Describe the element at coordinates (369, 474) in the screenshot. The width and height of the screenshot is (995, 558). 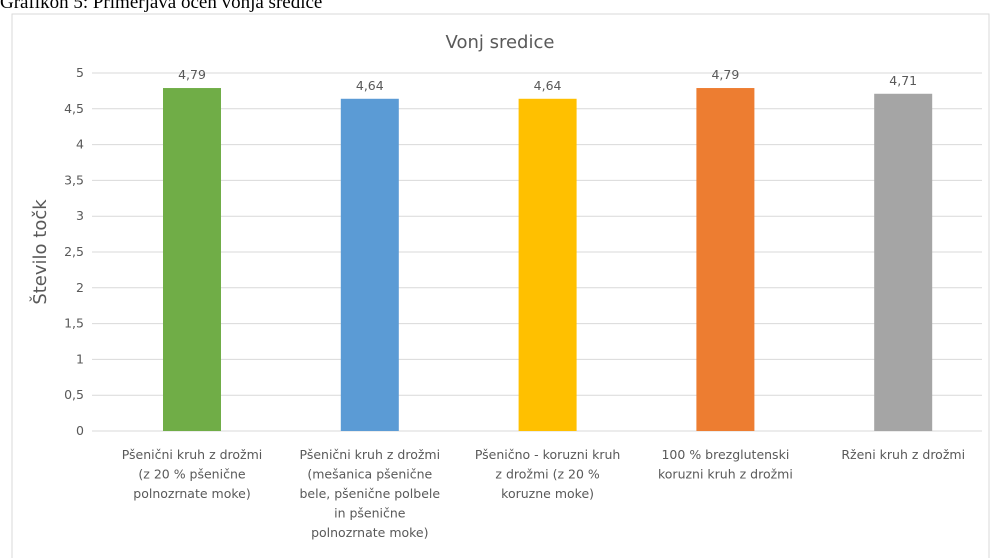
I see `x-tick-label: (mešanica pšenične` at that location.